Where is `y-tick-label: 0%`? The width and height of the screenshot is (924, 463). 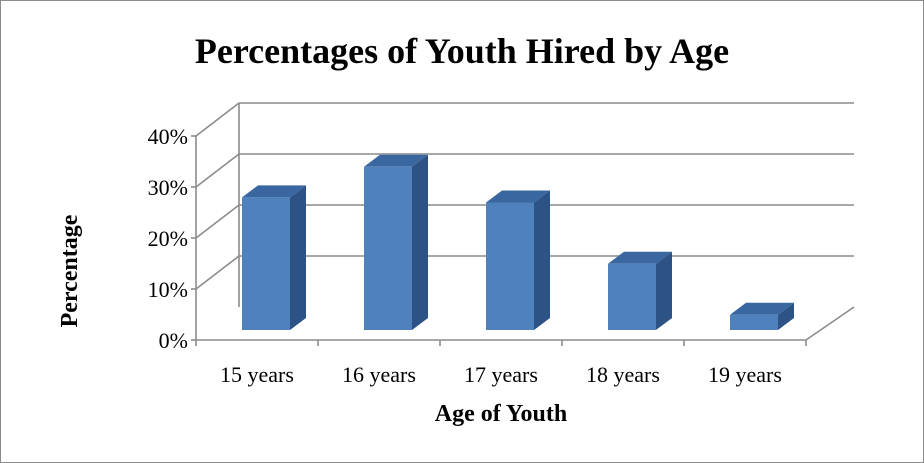
y-tick-label: 0% is located at coordinates (173, 340).